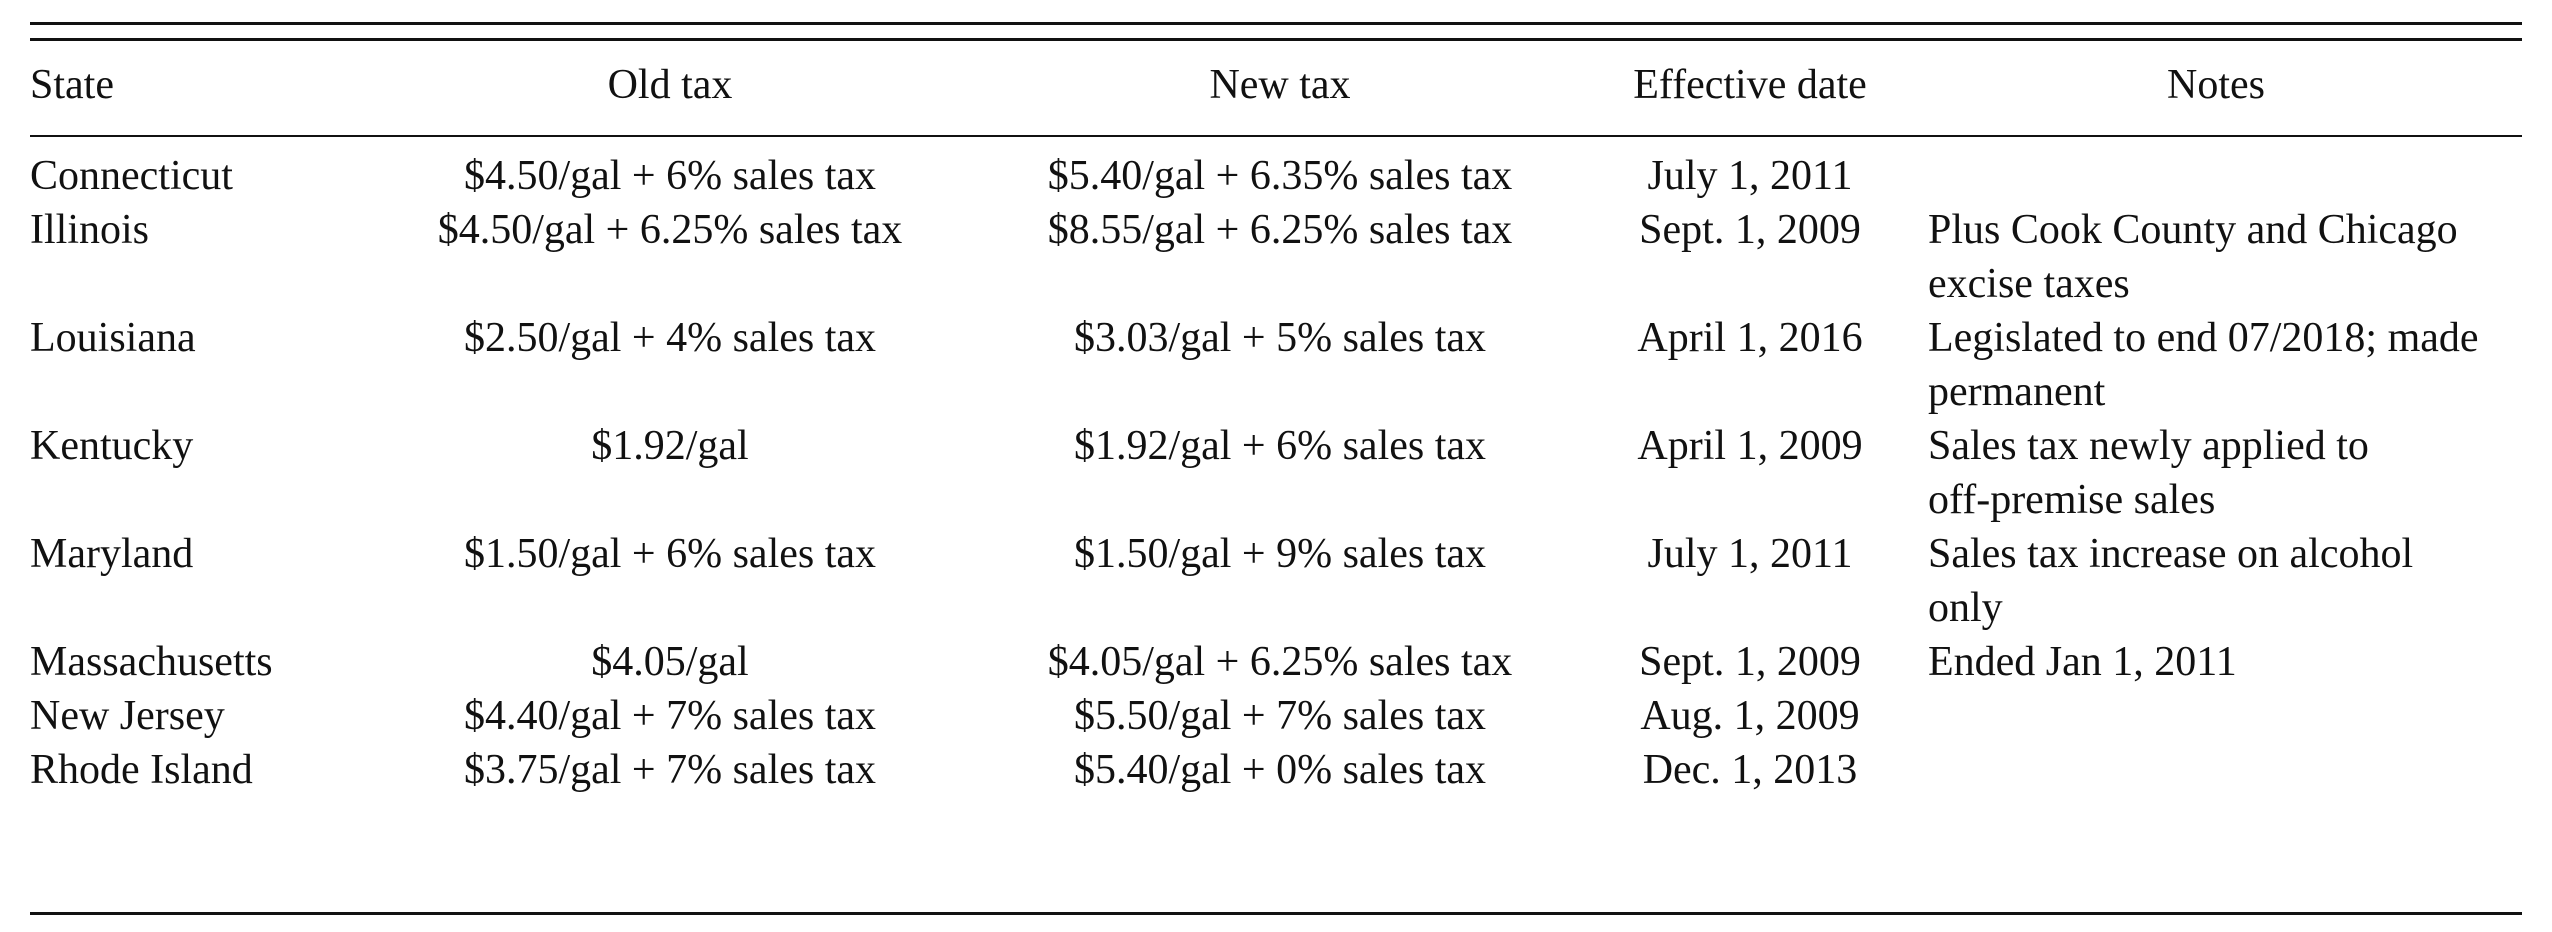  Describe the element at coordinates (112, 446) in the screenshot. I see `cell-state: Kentucky` at that location.